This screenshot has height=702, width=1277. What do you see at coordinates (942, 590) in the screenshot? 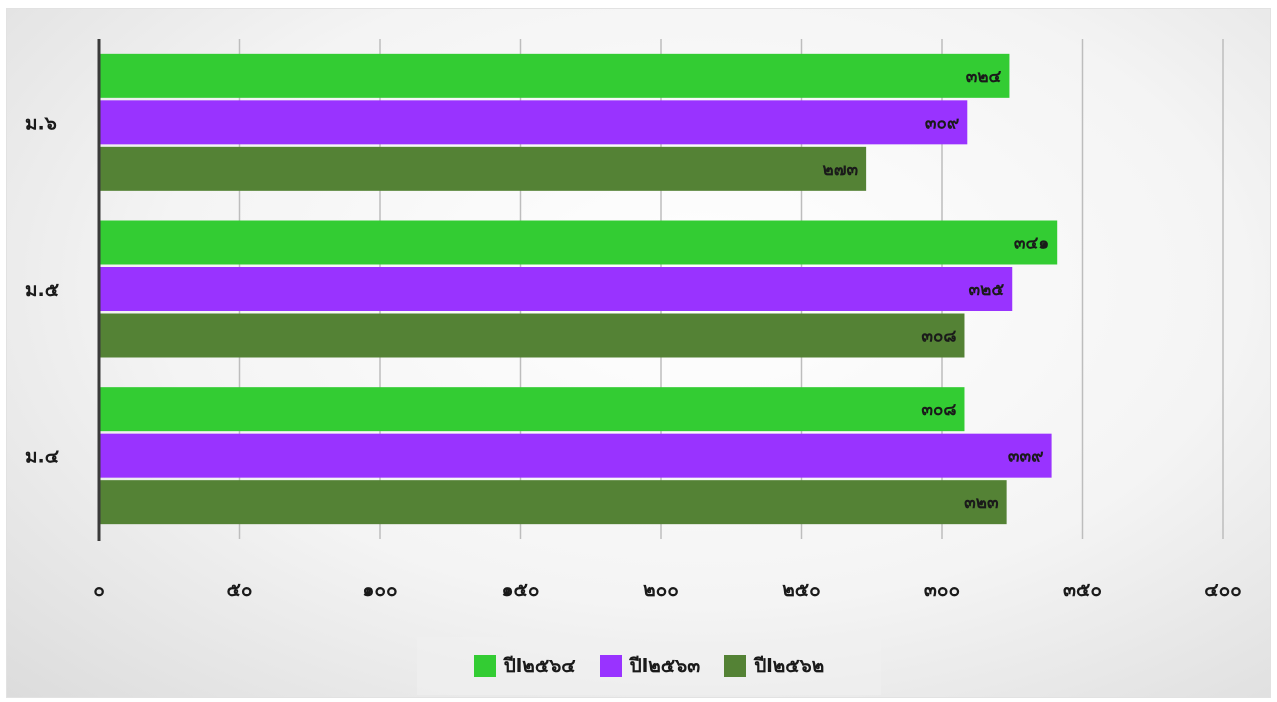
I see `x-tick-label: ๓๐๐` at bounding box center [942, 590].